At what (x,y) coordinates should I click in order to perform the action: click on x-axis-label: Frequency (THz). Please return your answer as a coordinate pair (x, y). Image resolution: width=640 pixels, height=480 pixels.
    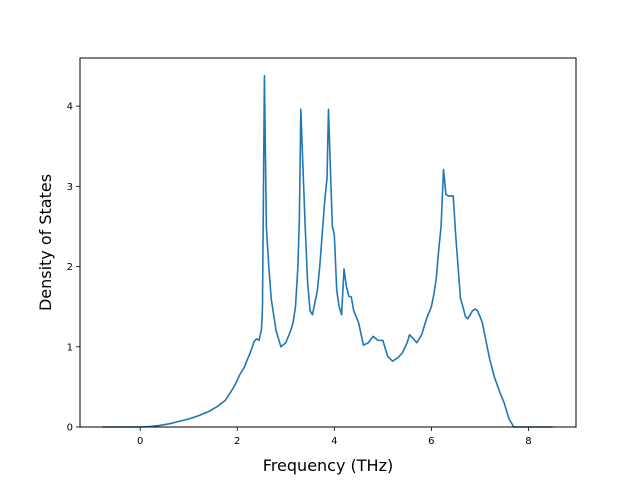
    Looking at the image, I should click on (328, 465).